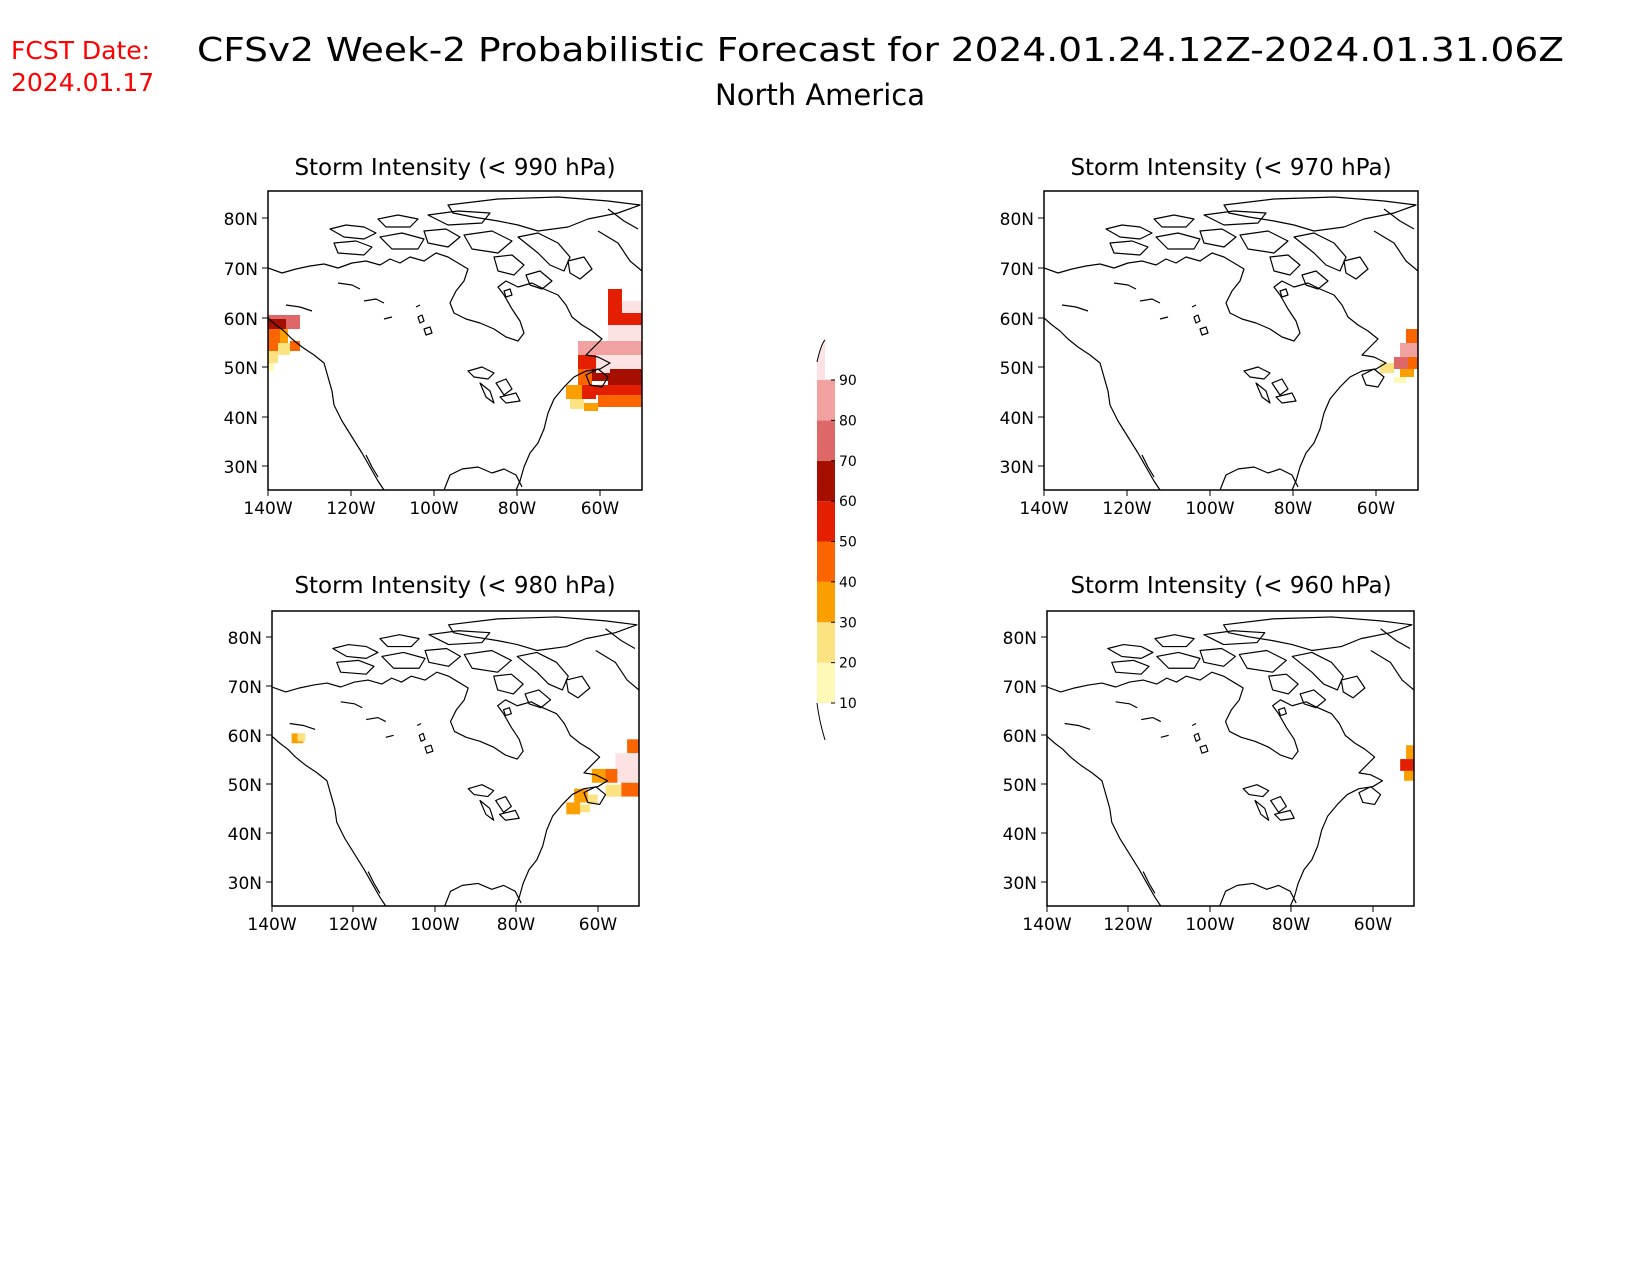 The height and width of the screenshot is (1275, 1650). I want to click on colorbar-label: 30, so click(848, 623).